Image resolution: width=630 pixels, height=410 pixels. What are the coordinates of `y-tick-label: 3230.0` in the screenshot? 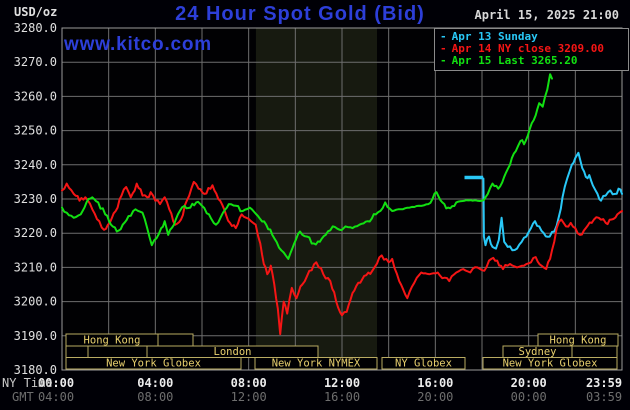 It's located at (35, 199).